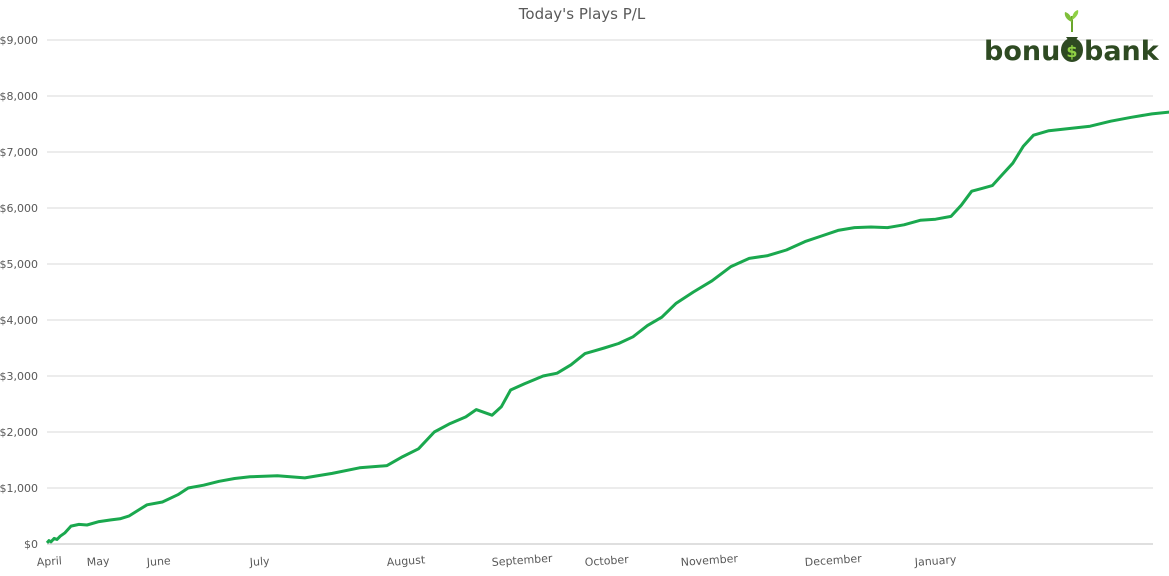  Describe the element at coordinates (606, 561) in the screenshot. I see `x-tick-label: October` at that location.